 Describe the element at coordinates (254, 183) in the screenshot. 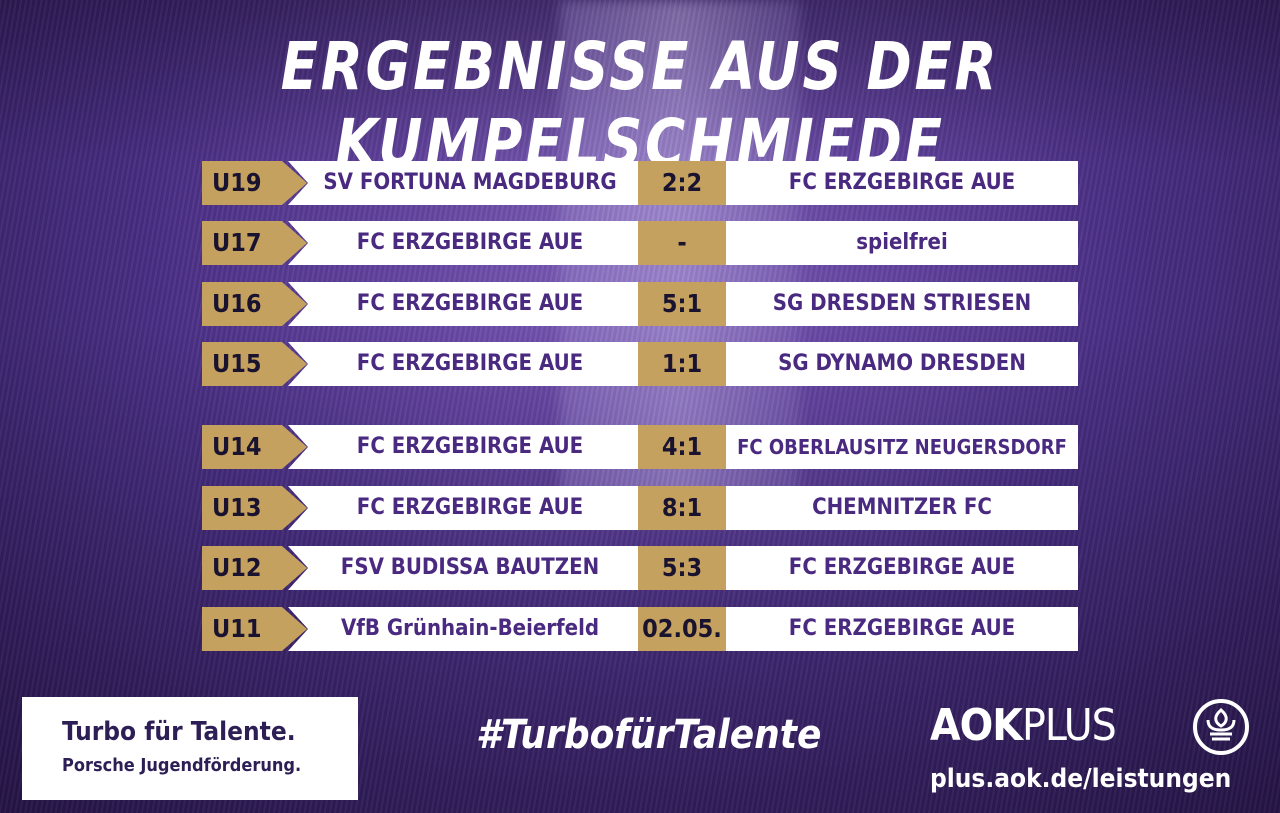

I see `age-group-label: U19` at that location.